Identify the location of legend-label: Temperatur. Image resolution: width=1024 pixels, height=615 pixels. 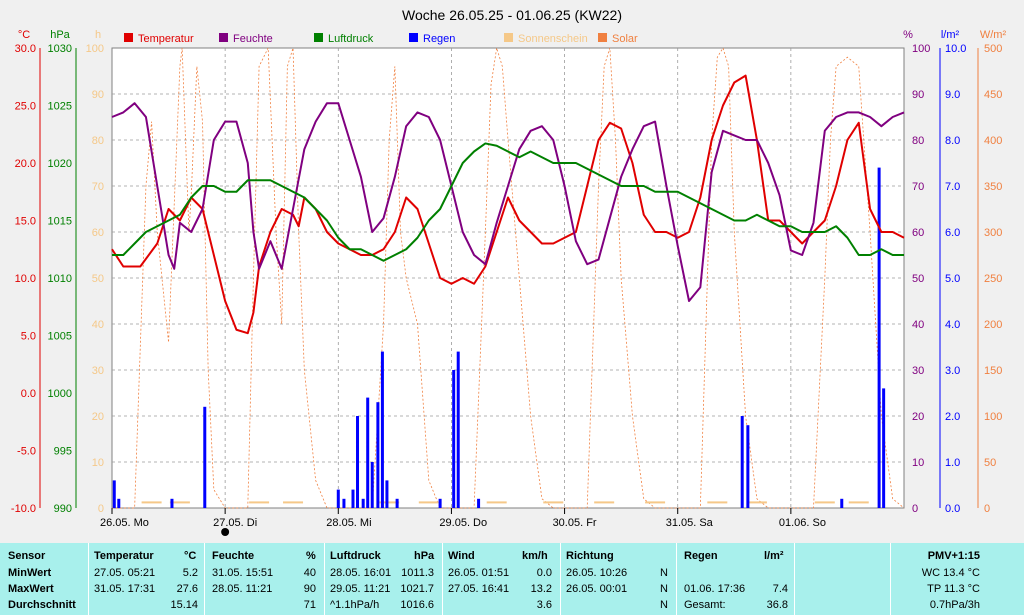
(166, 39).